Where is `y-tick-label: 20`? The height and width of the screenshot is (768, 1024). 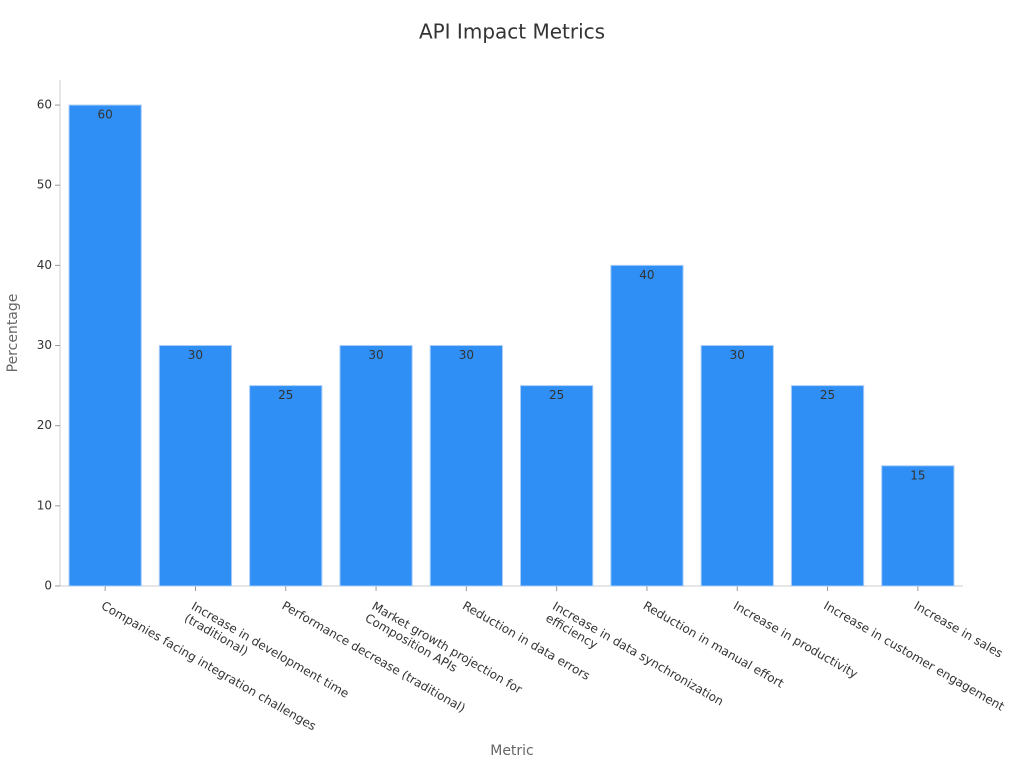 y-tick-label: 20 is located at coordinates (44, 425).